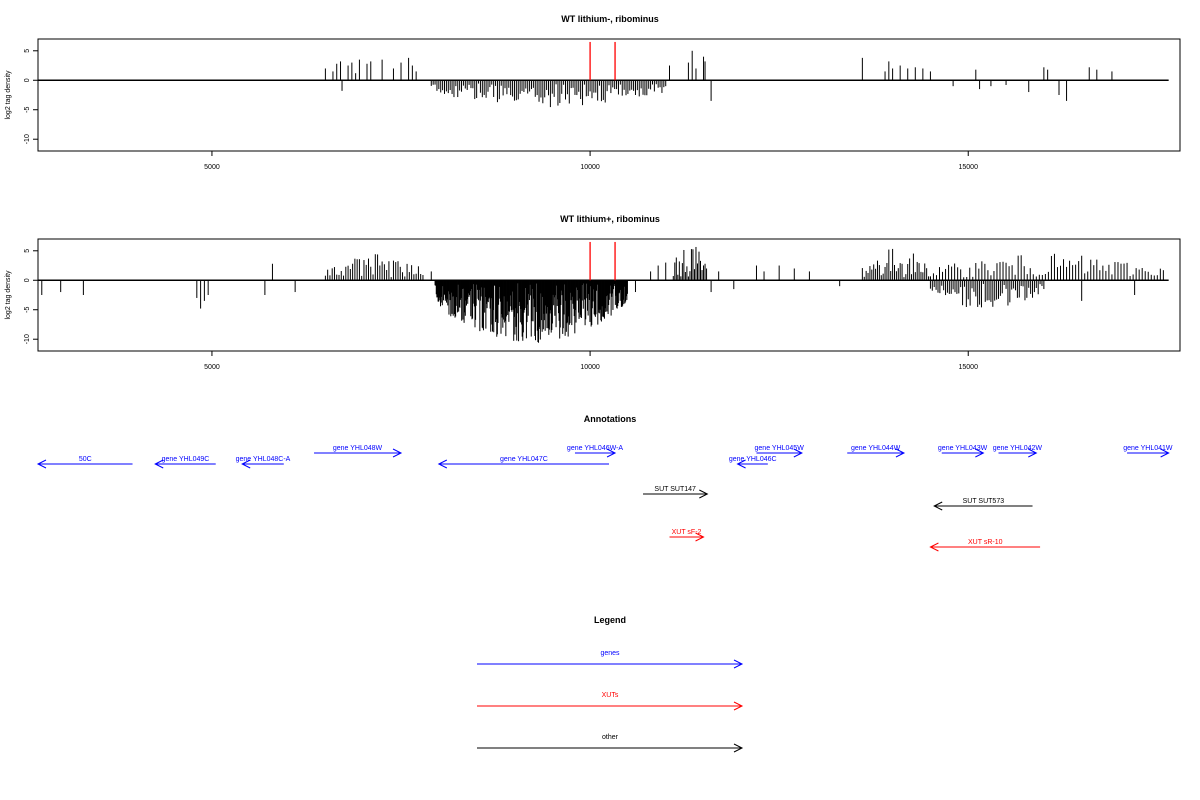  I want to click on legend: Legend genes XUTs other, so click(610, 684).